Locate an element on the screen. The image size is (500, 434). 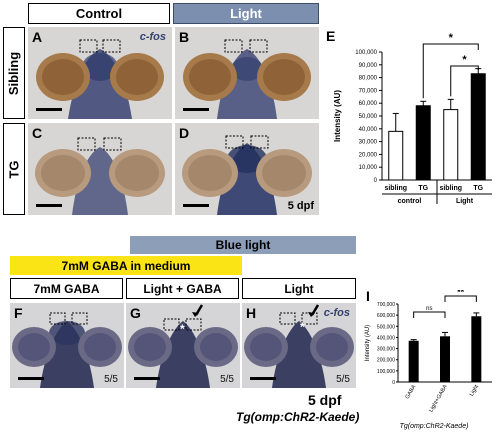
x-tick-label: Light is located at coordinates (474, 391).